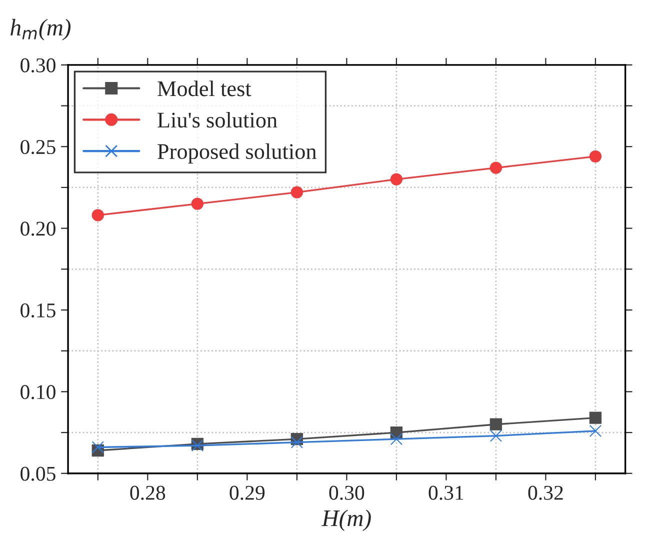  Describe the element at coordinates (38, 473) in the screenshot. I see `y-tick-label: 0.05` at that location.